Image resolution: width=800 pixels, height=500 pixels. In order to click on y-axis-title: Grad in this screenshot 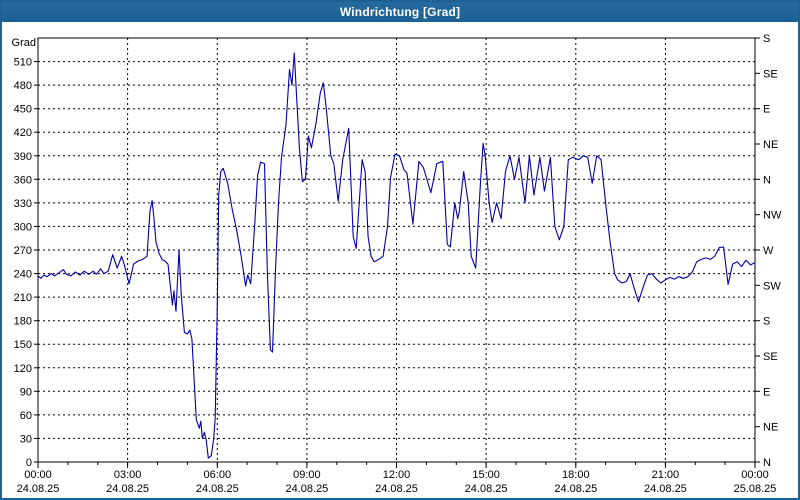, I will do `click(24, 43)`.